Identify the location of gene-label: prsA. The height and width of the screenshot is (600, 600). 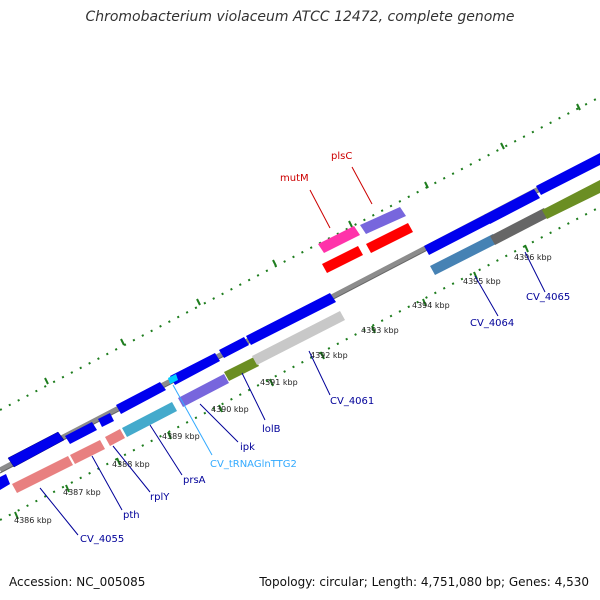
(194, 480).